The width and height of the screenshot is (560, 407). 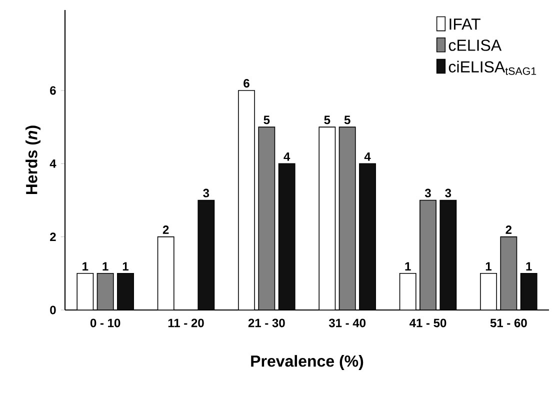 I want to click on data-label: 6, so click(x=247, y=83).